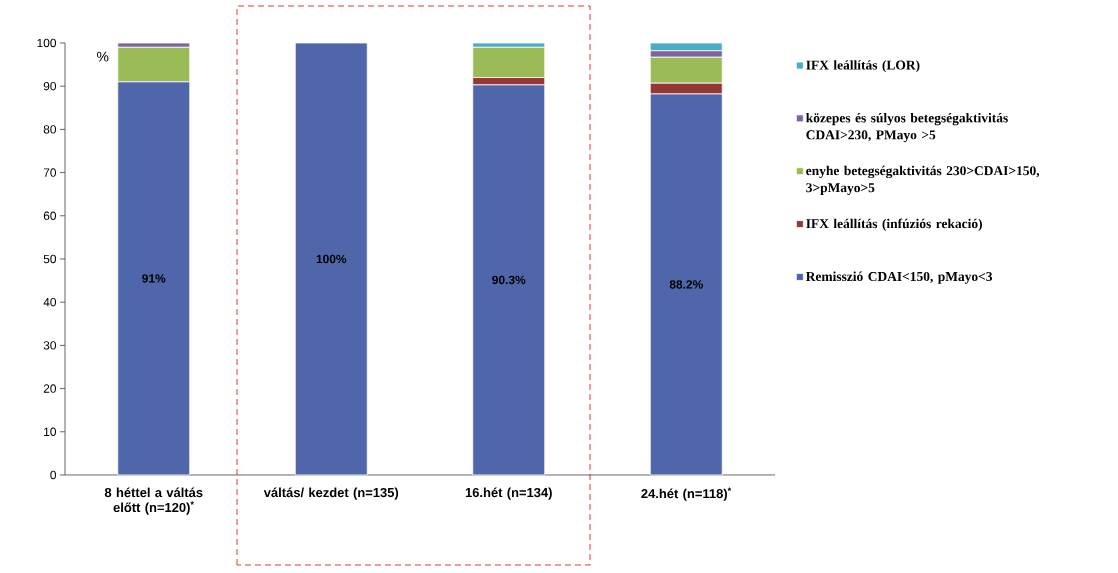 Image resolution: width=1118 pixels, height=573 pixels. Describe the element at coordinates (508, 493) in the screenshot. I see `x-tick-label: 16.hét (n=134)` at that location.